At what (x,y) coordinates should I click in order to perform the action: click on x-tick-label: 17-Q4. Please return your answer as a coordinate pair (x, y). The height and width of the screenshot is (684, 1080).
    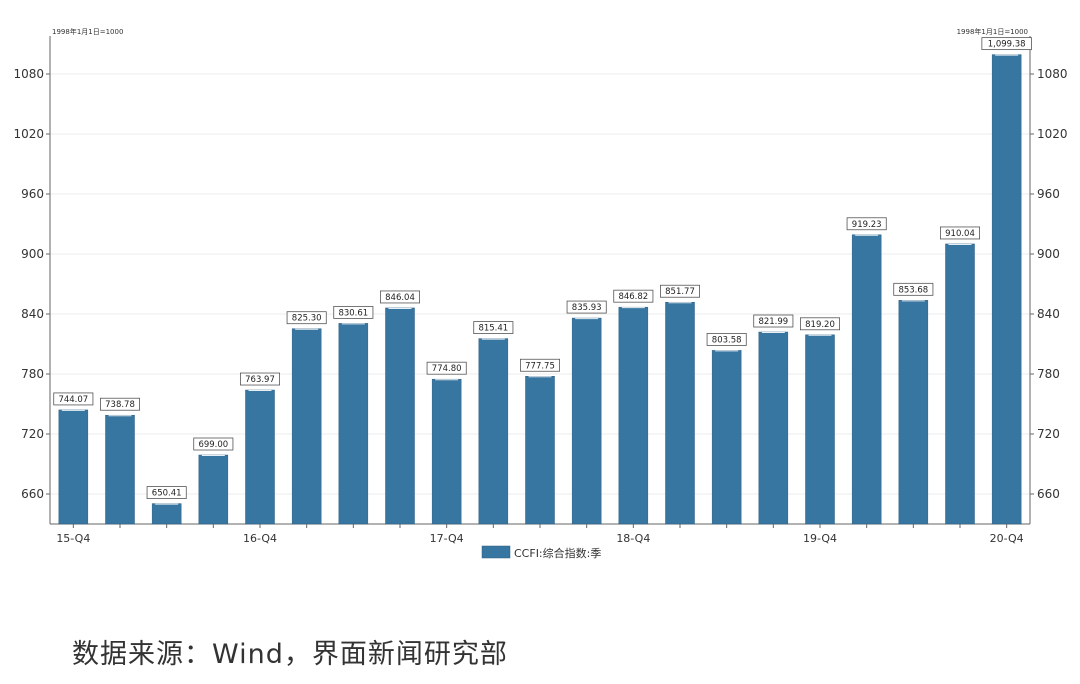
    Looking at the image, I should click on (447, 538).